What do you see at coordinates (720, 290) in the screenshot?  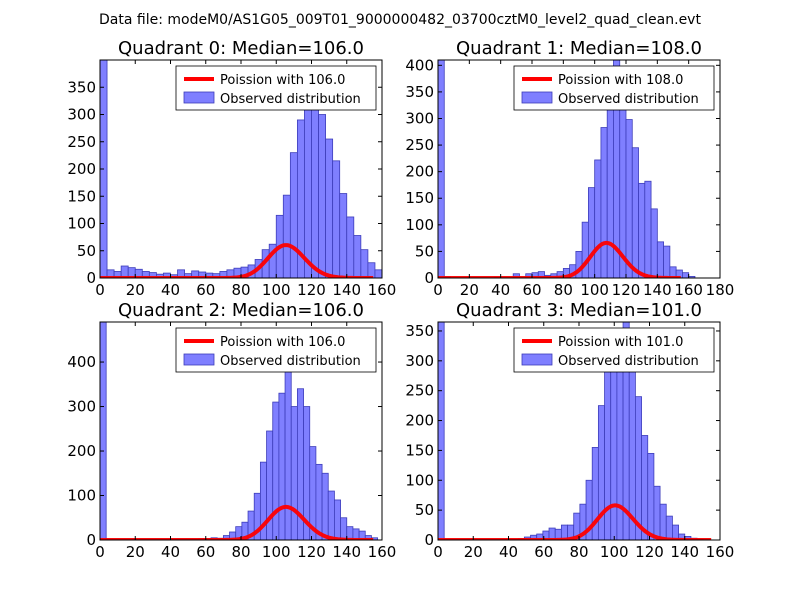 I see `x-tick-label: 180` at bounding box center [720, 290].